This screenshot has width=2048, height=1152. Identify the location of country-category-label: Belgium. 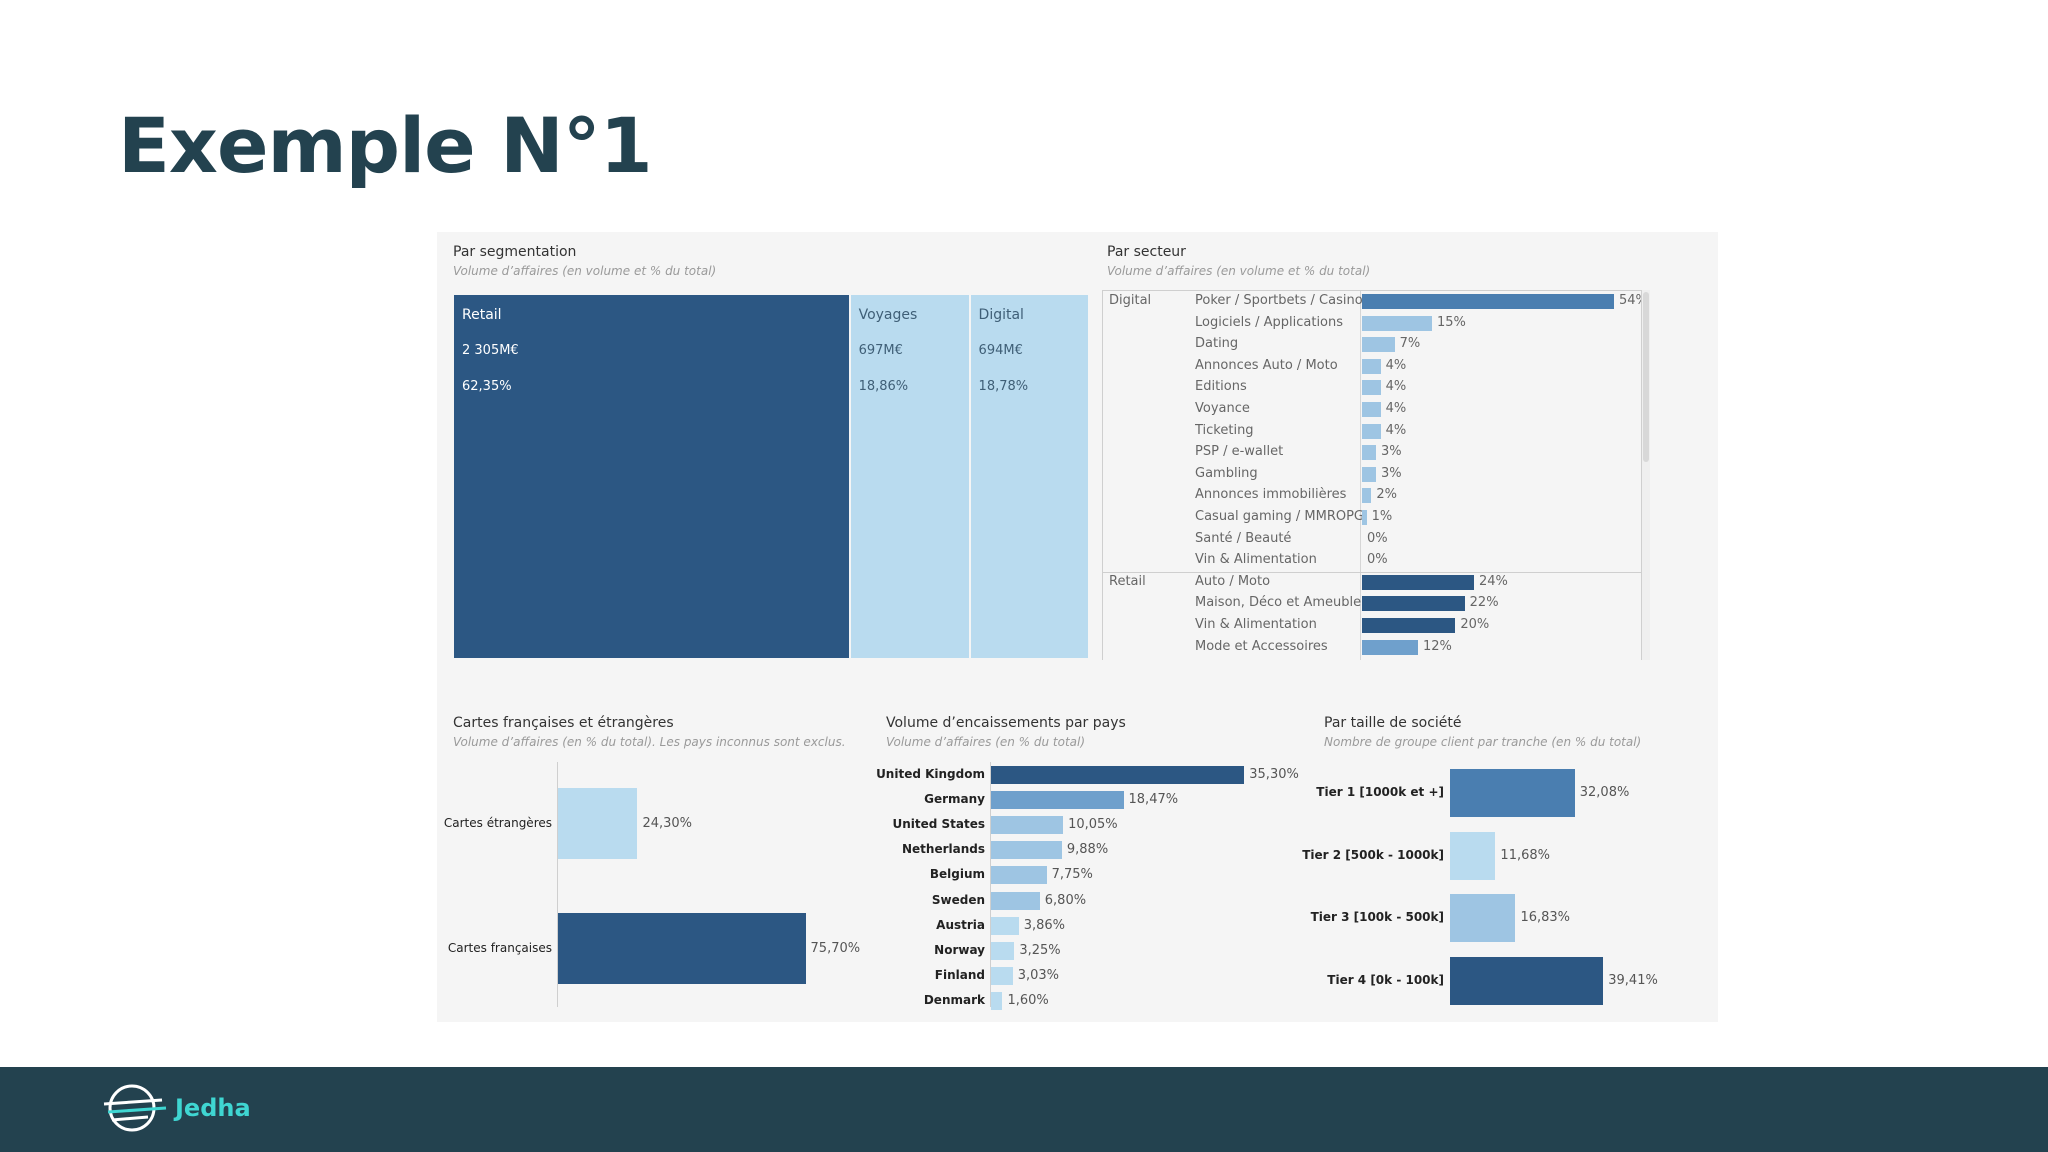
(957, 874).